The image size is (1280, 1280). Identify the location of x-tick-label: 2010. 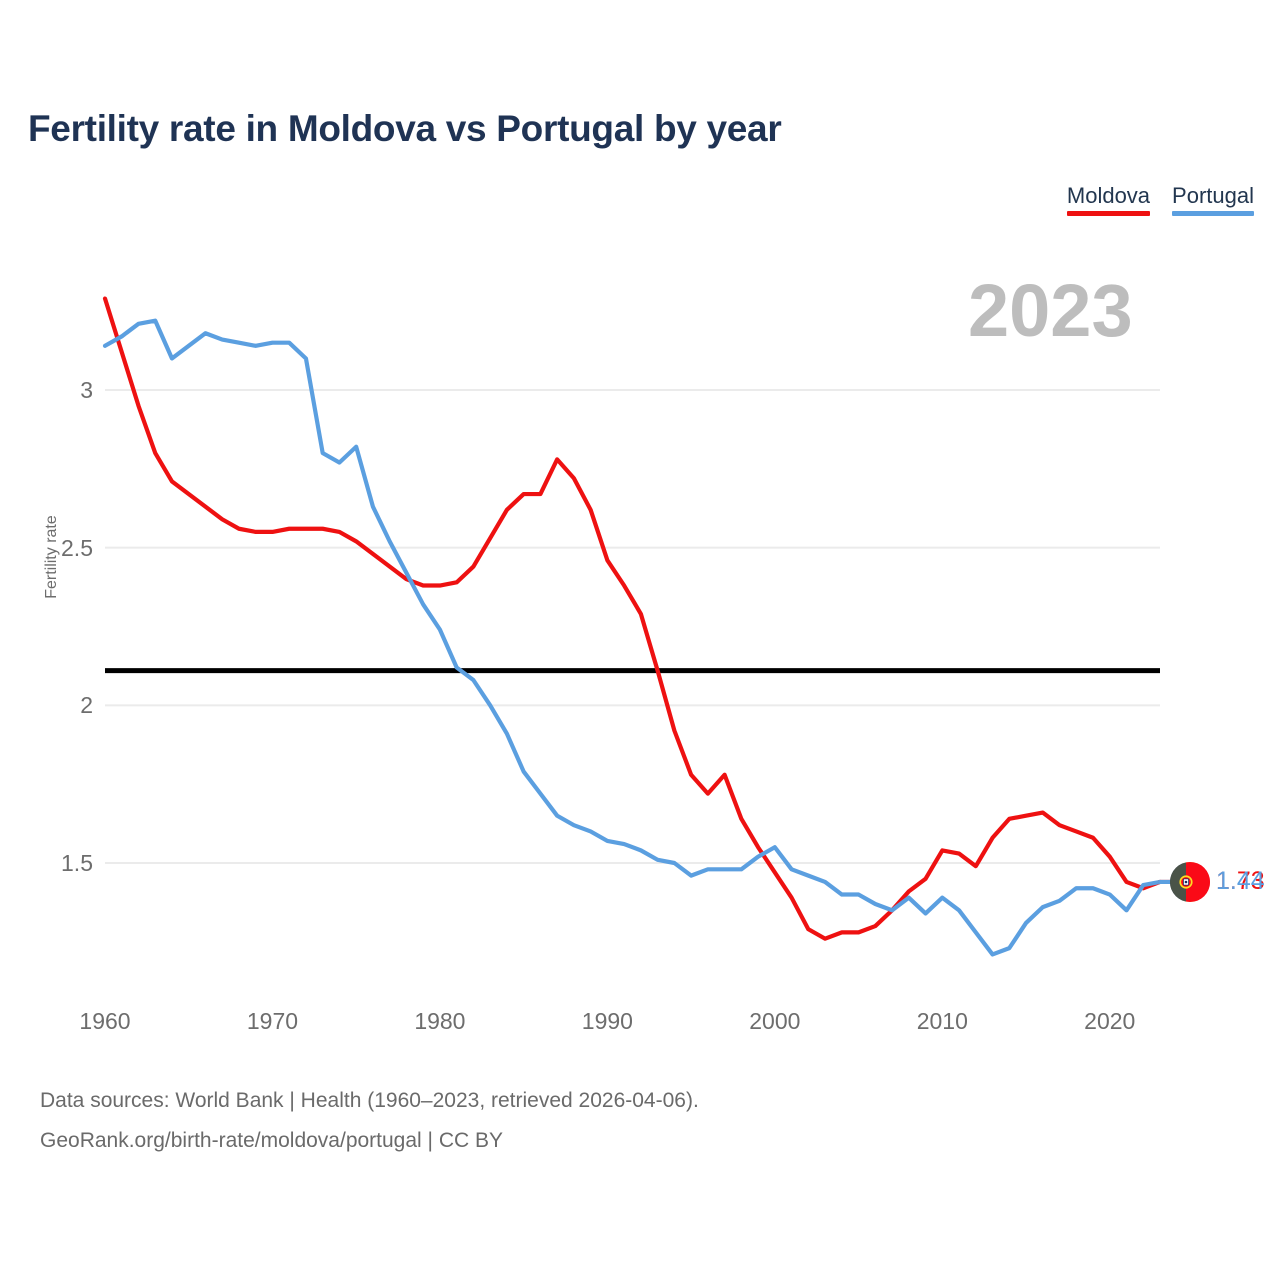
(942, 1021).